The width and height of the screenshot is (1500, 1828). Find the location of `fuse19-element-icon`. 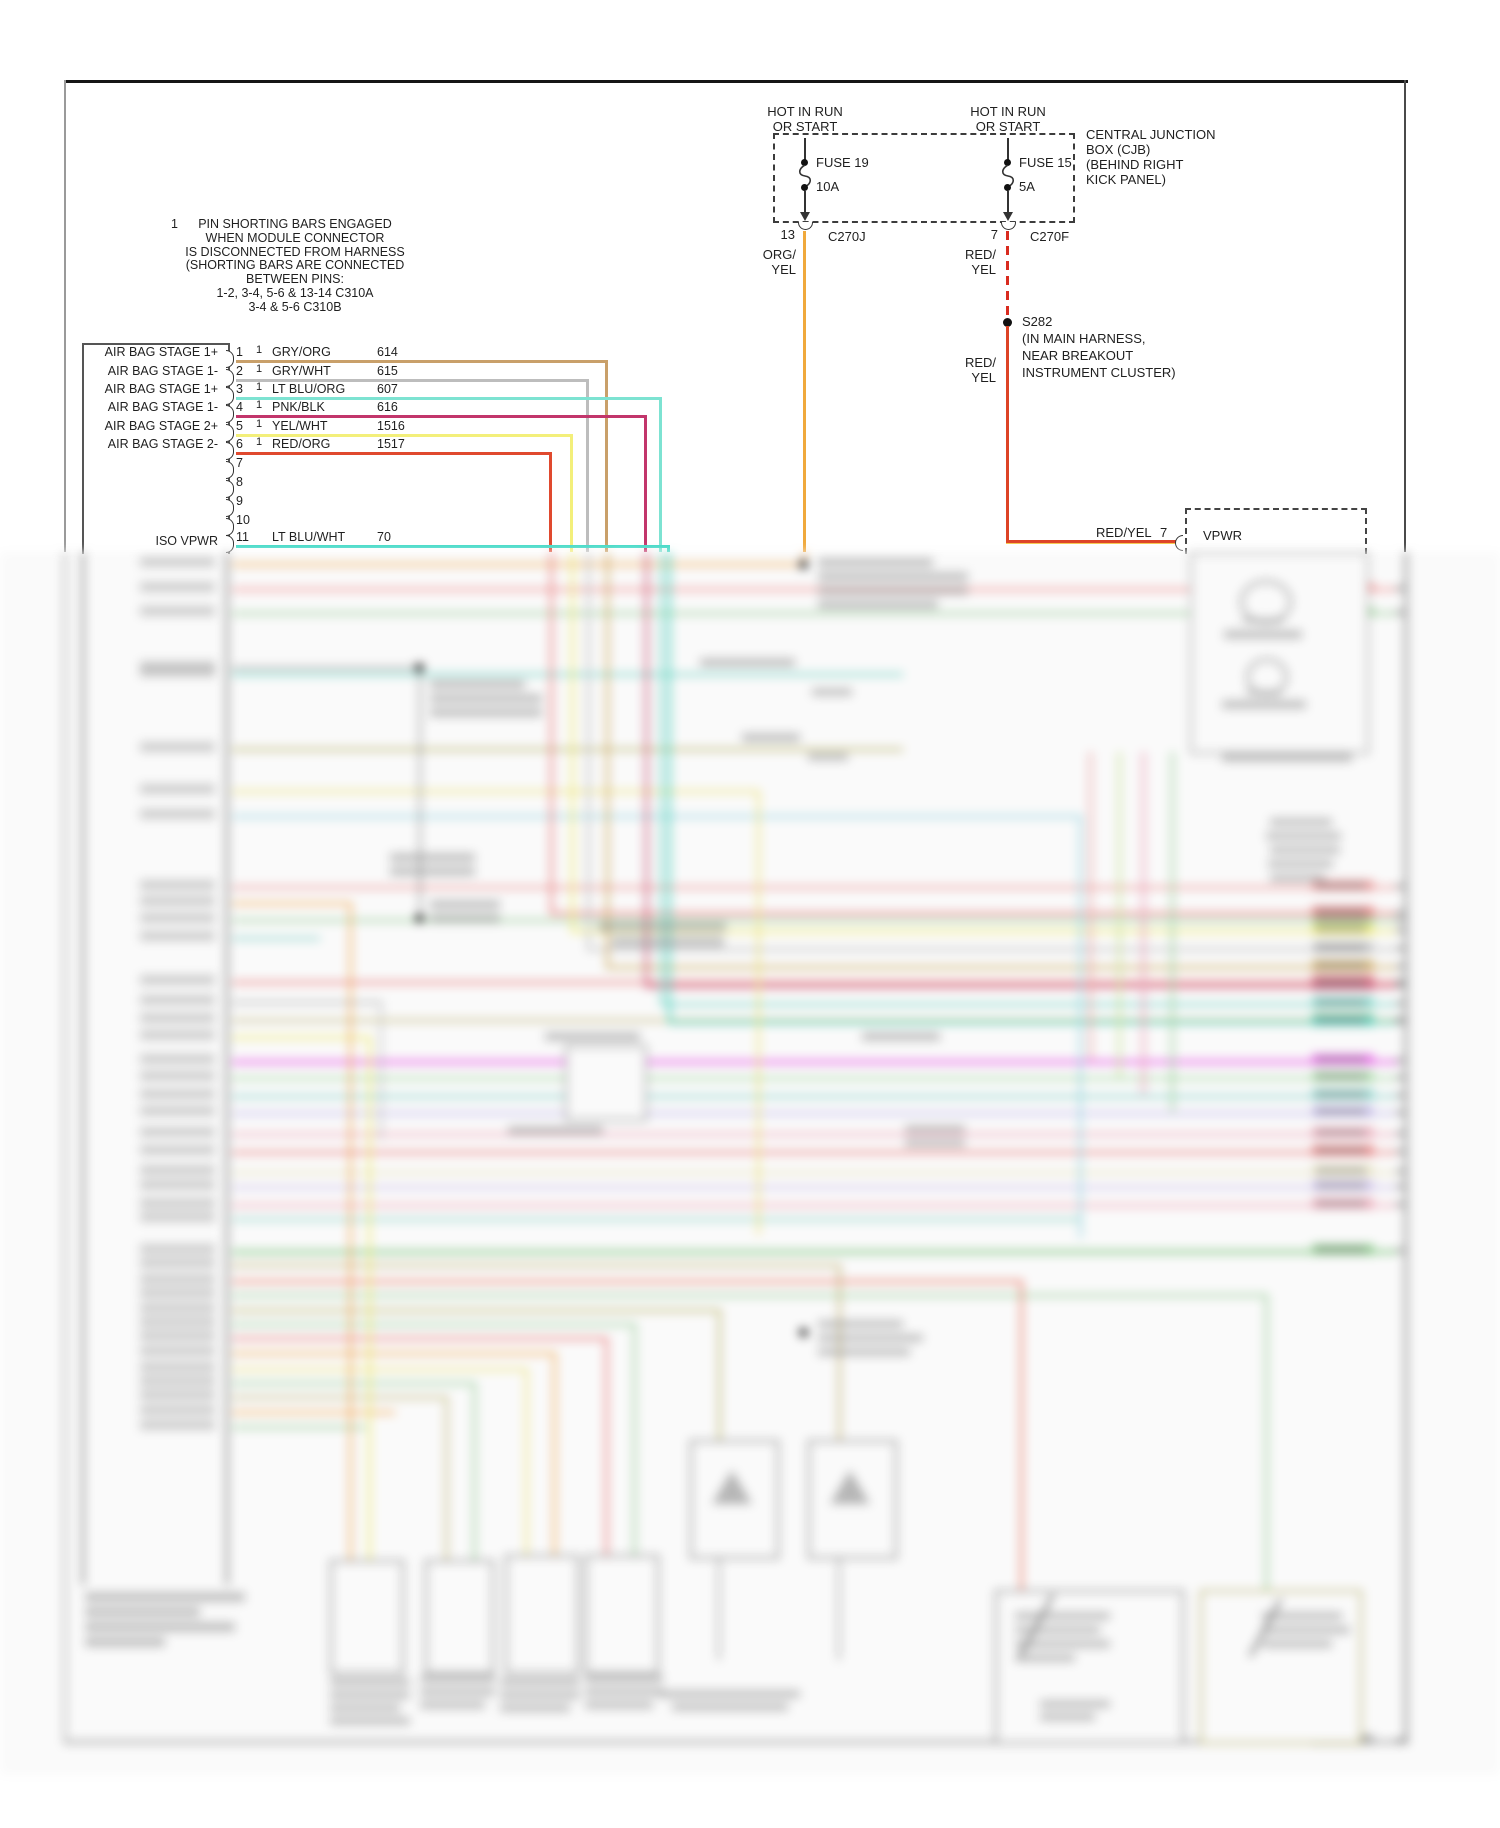

fuse19-element-icon is located at coordinates (805, 176).